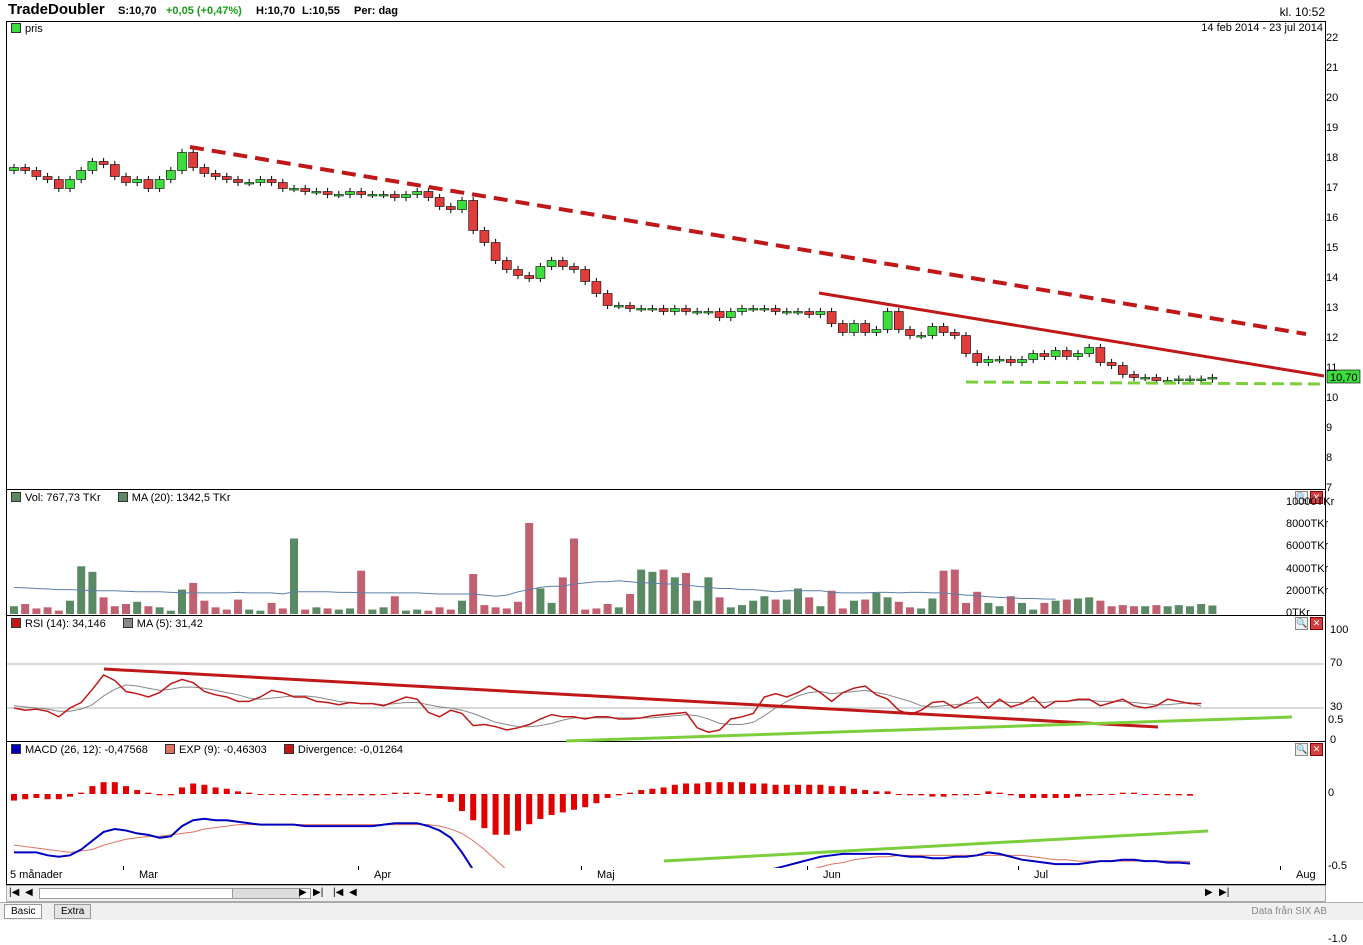 The width and height of the screenshot is (1363, 945). Describe the element at coordinates (318, 892) in the screenshot. I see `scroll-last-icon: ▶|` at that location.